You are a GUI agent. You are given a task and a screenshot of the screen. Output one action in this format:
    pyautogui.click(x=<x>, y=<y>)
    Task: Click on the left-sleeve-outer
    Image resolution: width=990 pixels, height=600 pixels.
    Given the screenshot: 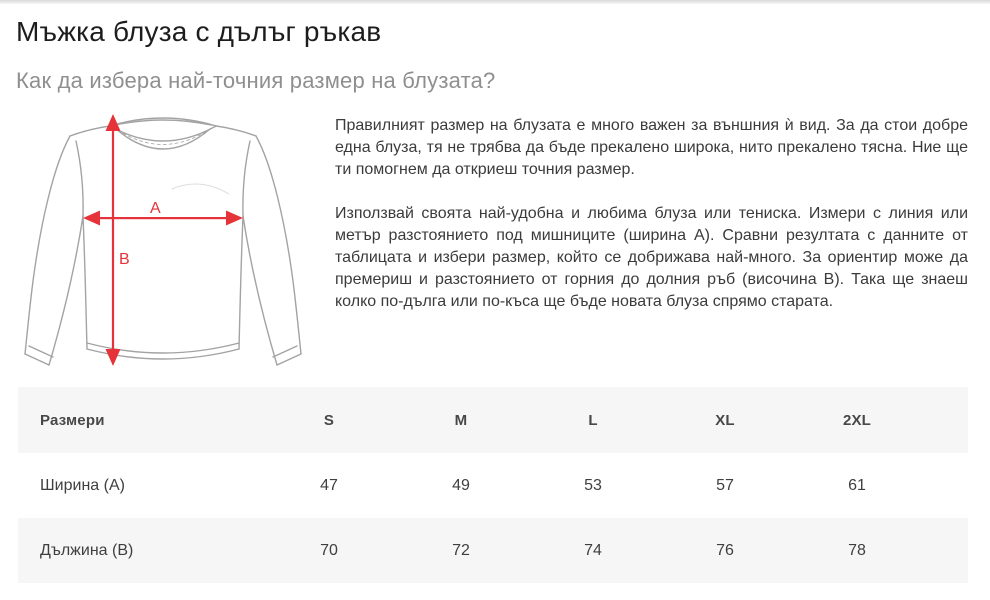 What is the action you would take?
    pyautogui.click(x=47, y=245)
    